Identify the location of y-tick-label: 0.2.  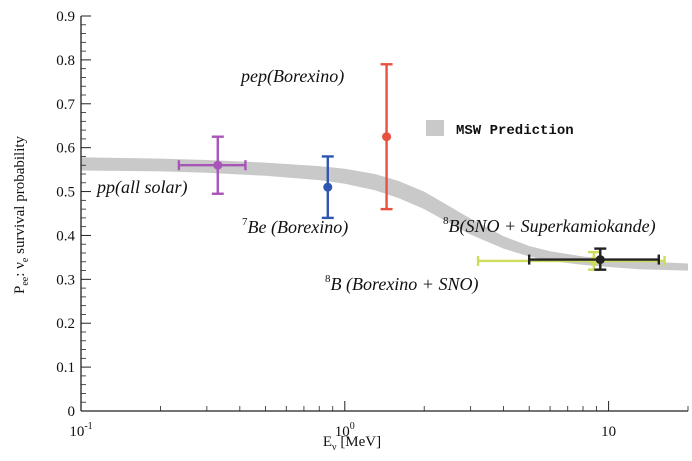
(65, 324).